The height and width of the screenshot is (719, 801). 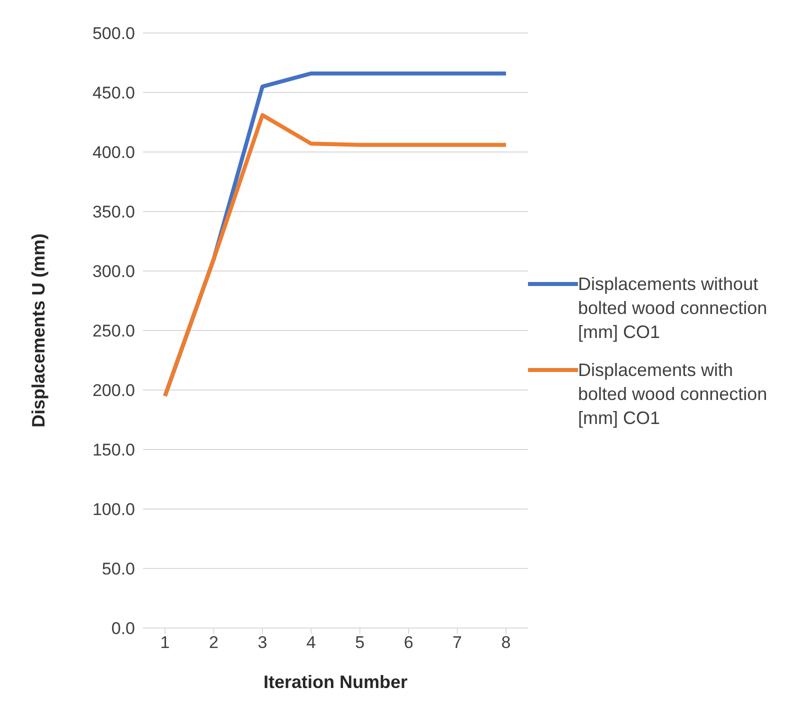 What do you see at coordinates (673, 394) in the screenshot?
I see `legend-label: Displacements with bolted wood connection [mm] CO1` at bounding box center [673, 394].